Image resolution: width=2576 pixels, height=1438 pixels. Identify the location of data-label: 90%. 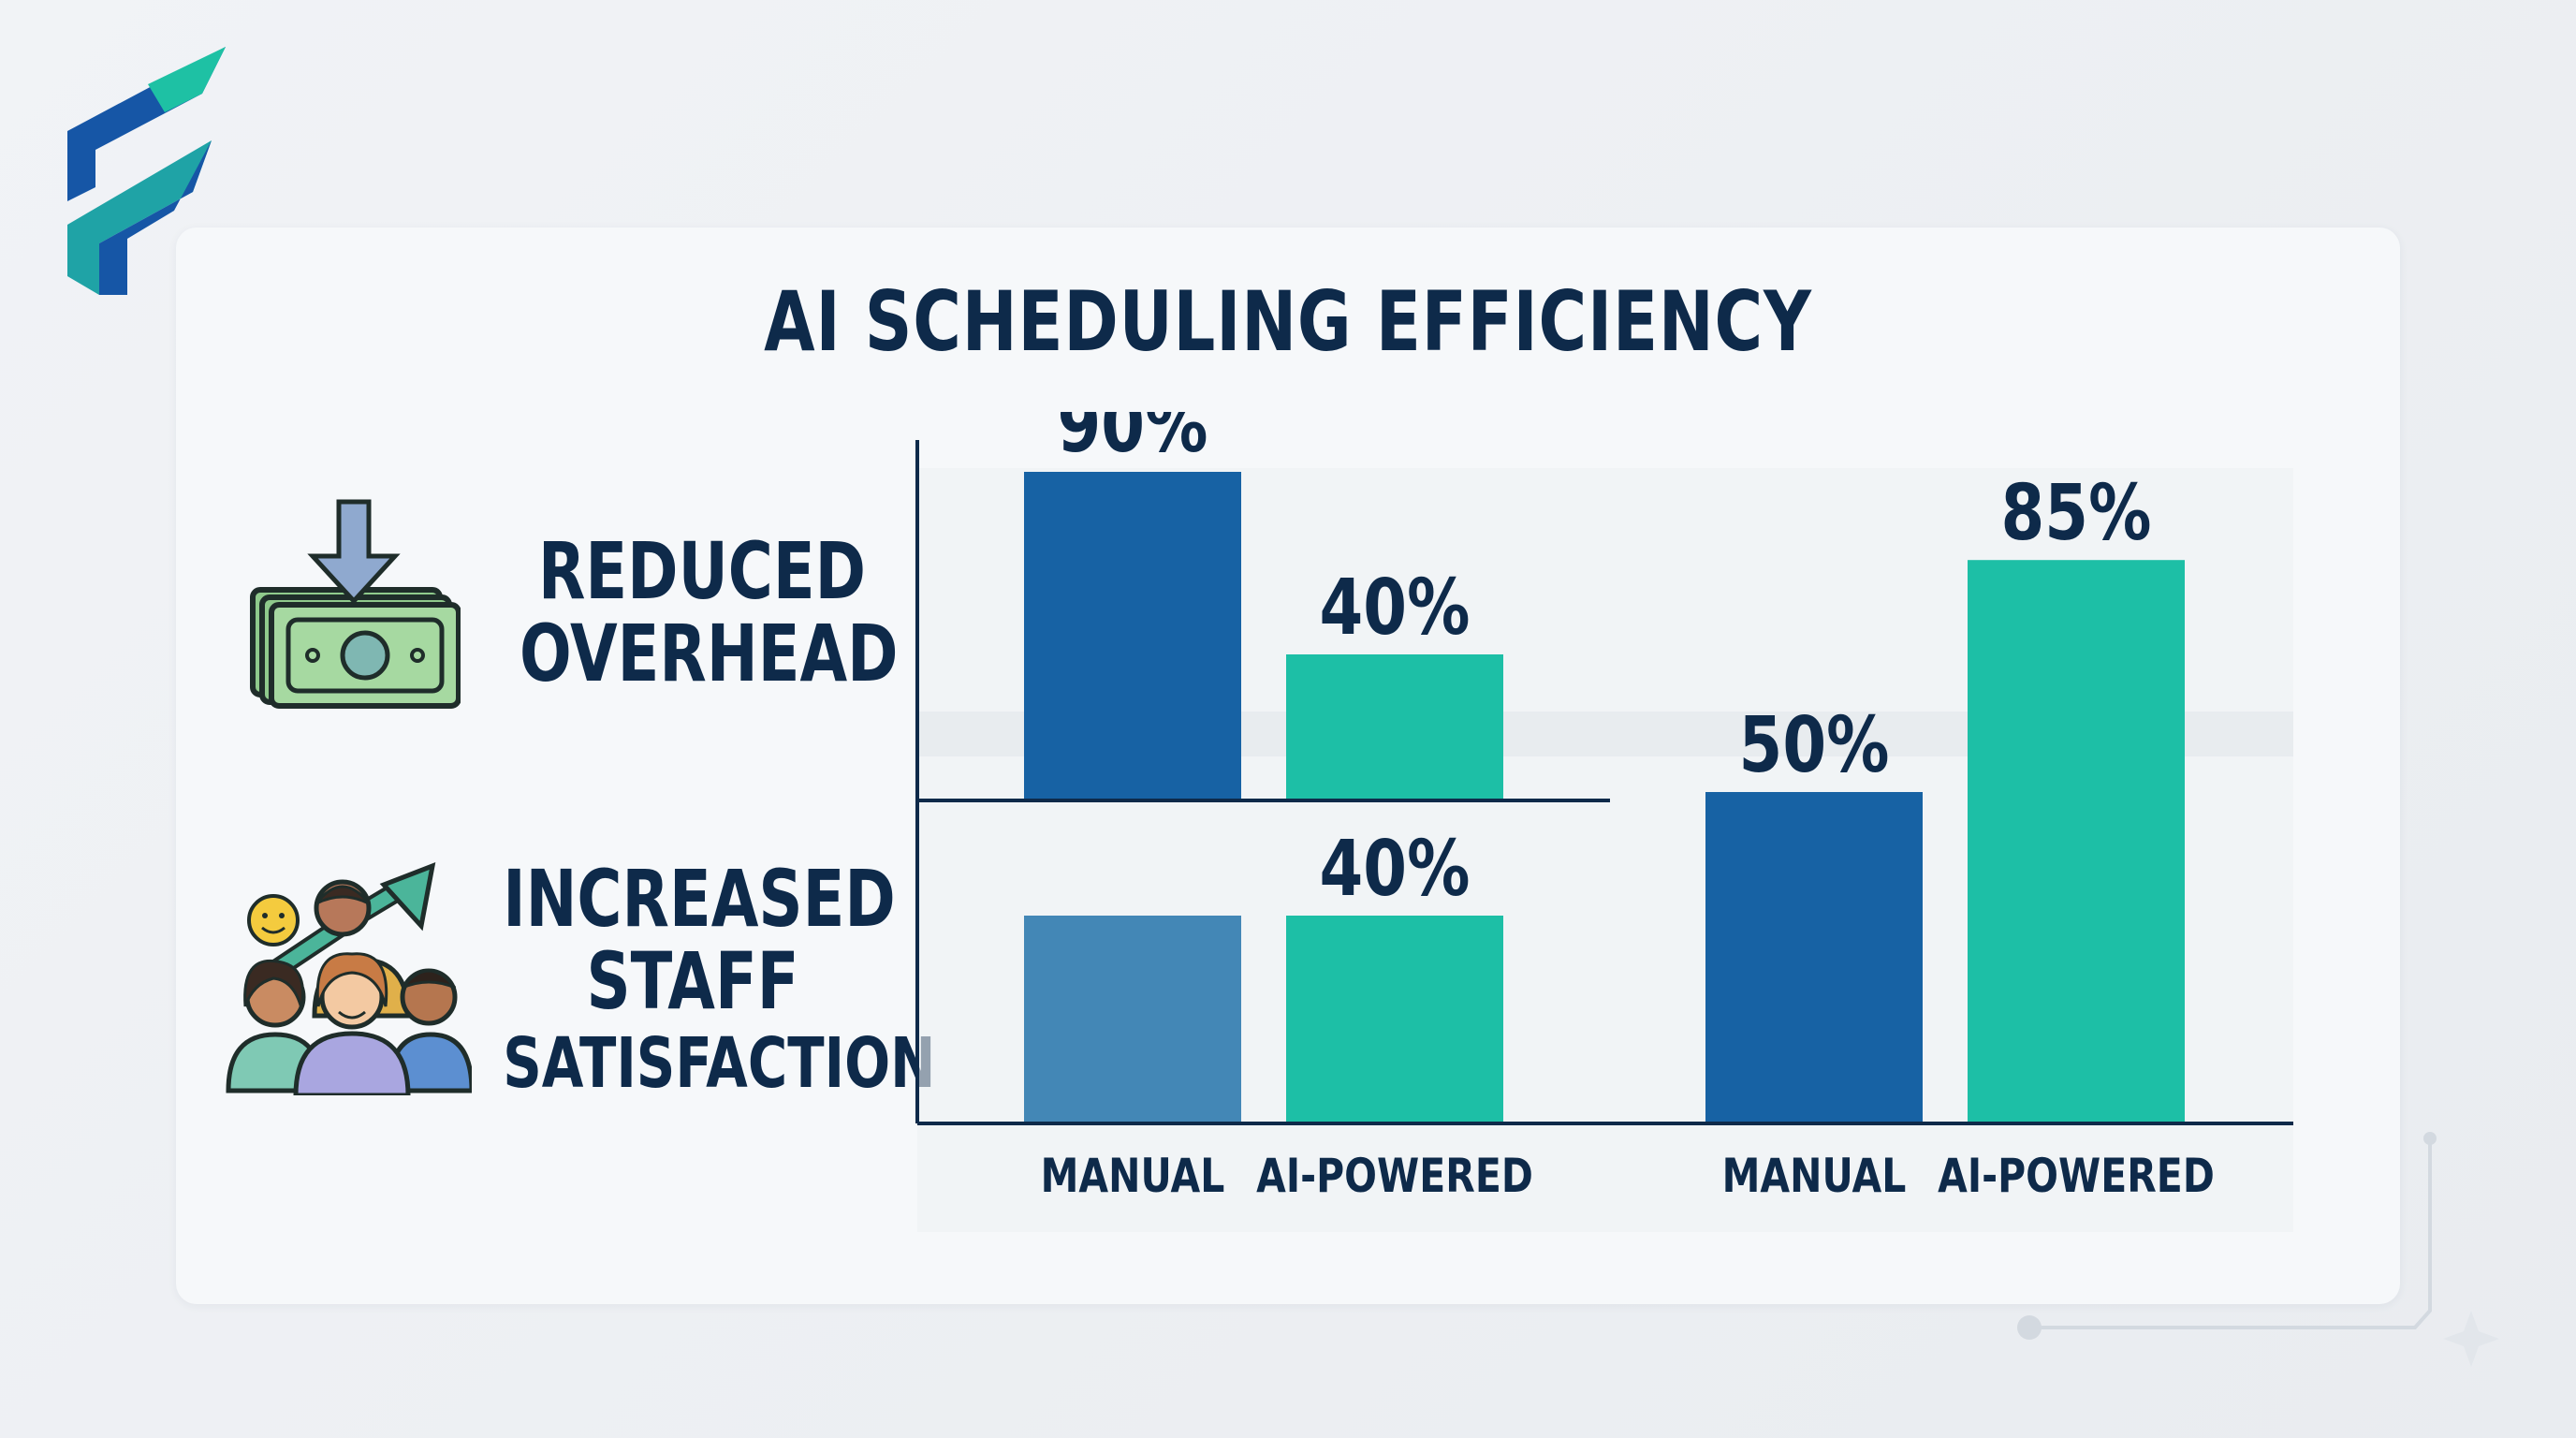
(1133, 441).